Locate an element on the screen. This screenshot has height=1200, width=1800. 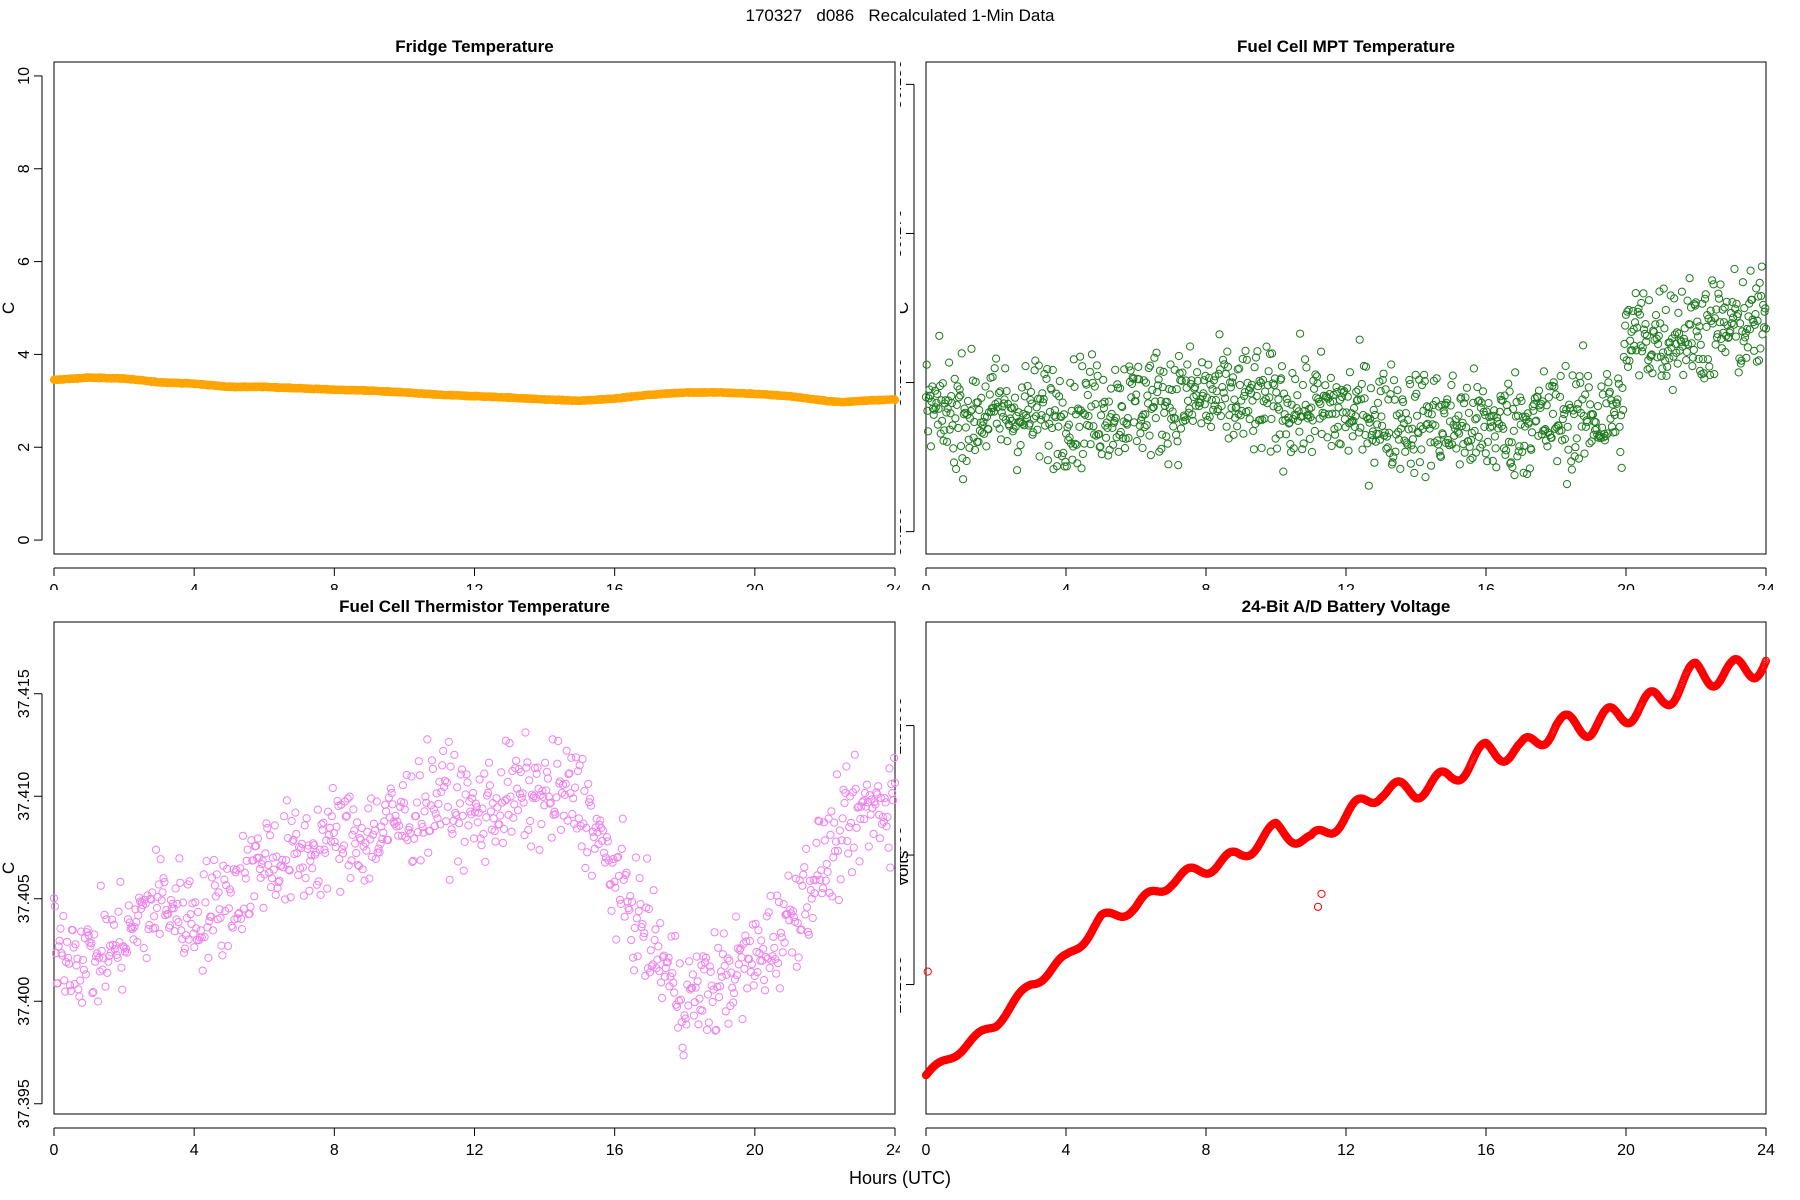
x-tick-label: 16 is located at coordinates (615, 586).